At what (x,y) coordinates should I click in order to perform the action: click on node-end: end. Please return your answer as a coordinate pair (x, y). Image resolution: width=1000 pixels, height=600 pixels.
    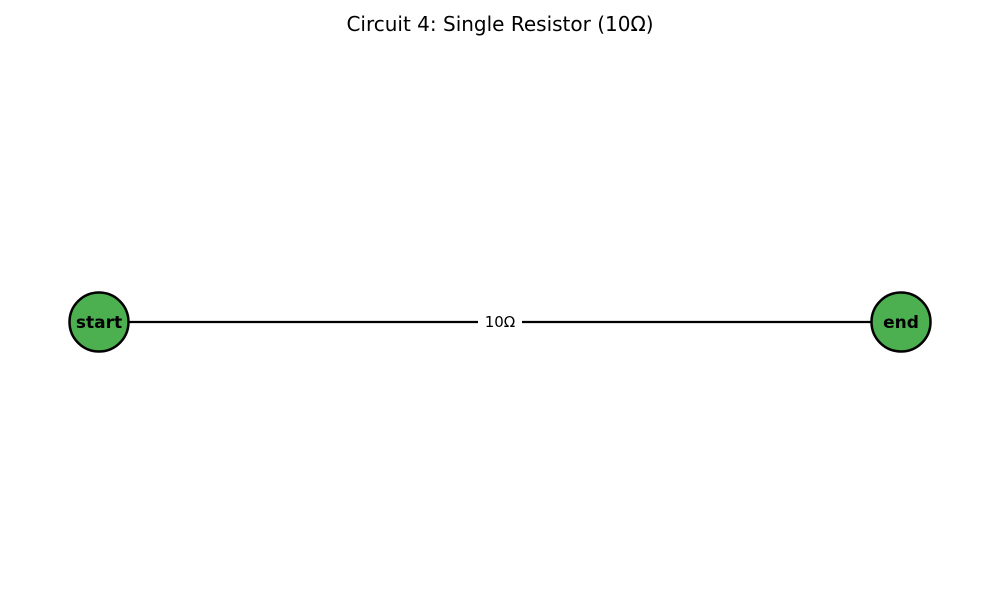
    Looking at the image, I should click on (901, 322).